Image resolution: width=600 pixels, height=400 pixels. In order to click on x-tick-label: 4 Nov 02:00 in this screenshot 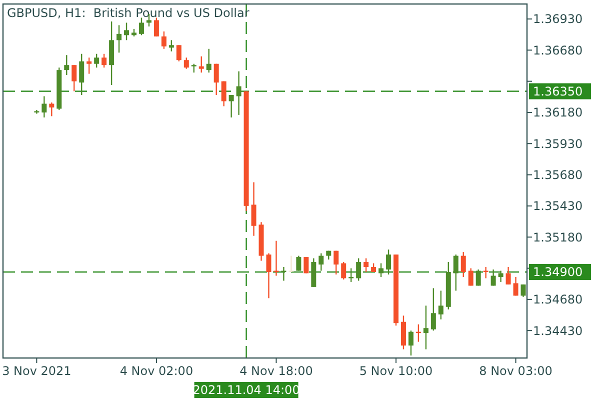, I will do `click(157, 371)`.